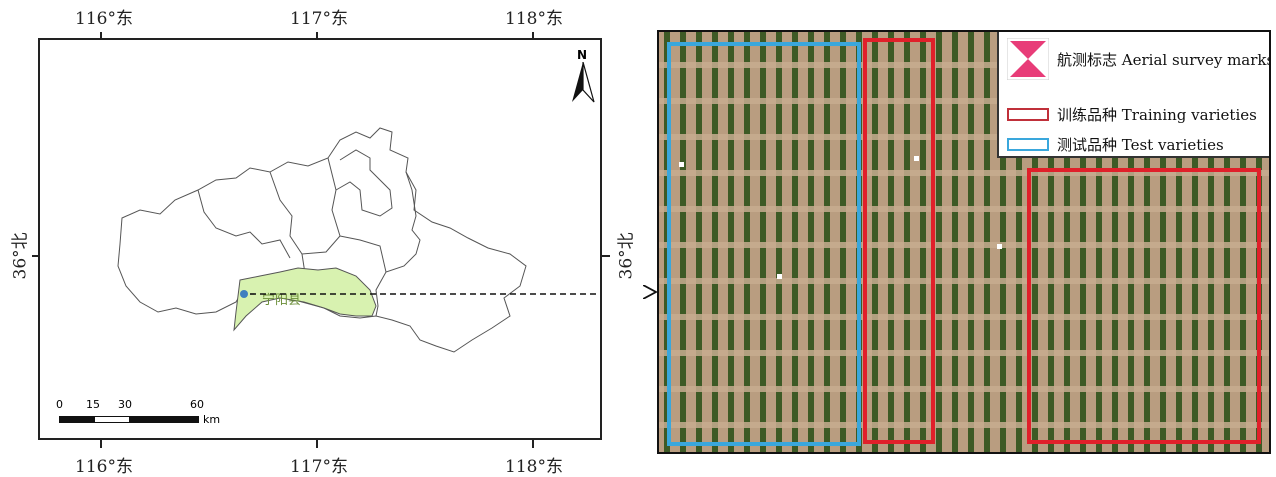 This screenshot has height=477, width=1276. What do you see at coordinates (104, 19) in the screenshot?
I see `top-lon-label-116: 116°东` at bounding box center [104, 19].